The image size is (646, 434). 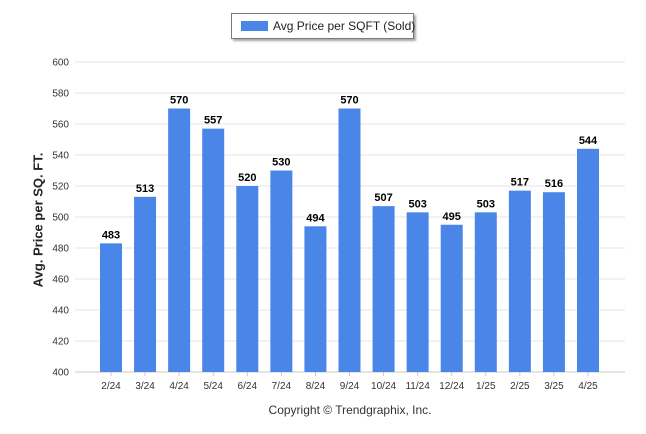 I want to click on y-axis-label: Avg. Price per SQ. FT., so click(x=38, y=220).